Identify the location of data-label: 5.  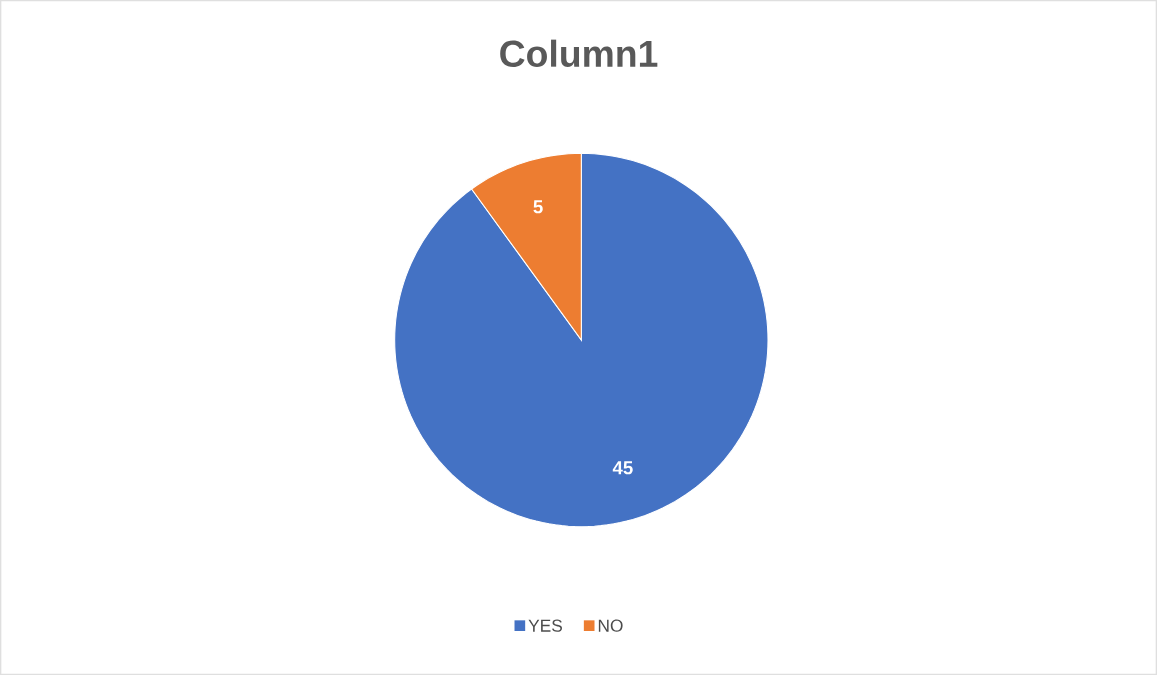
(538, 207).